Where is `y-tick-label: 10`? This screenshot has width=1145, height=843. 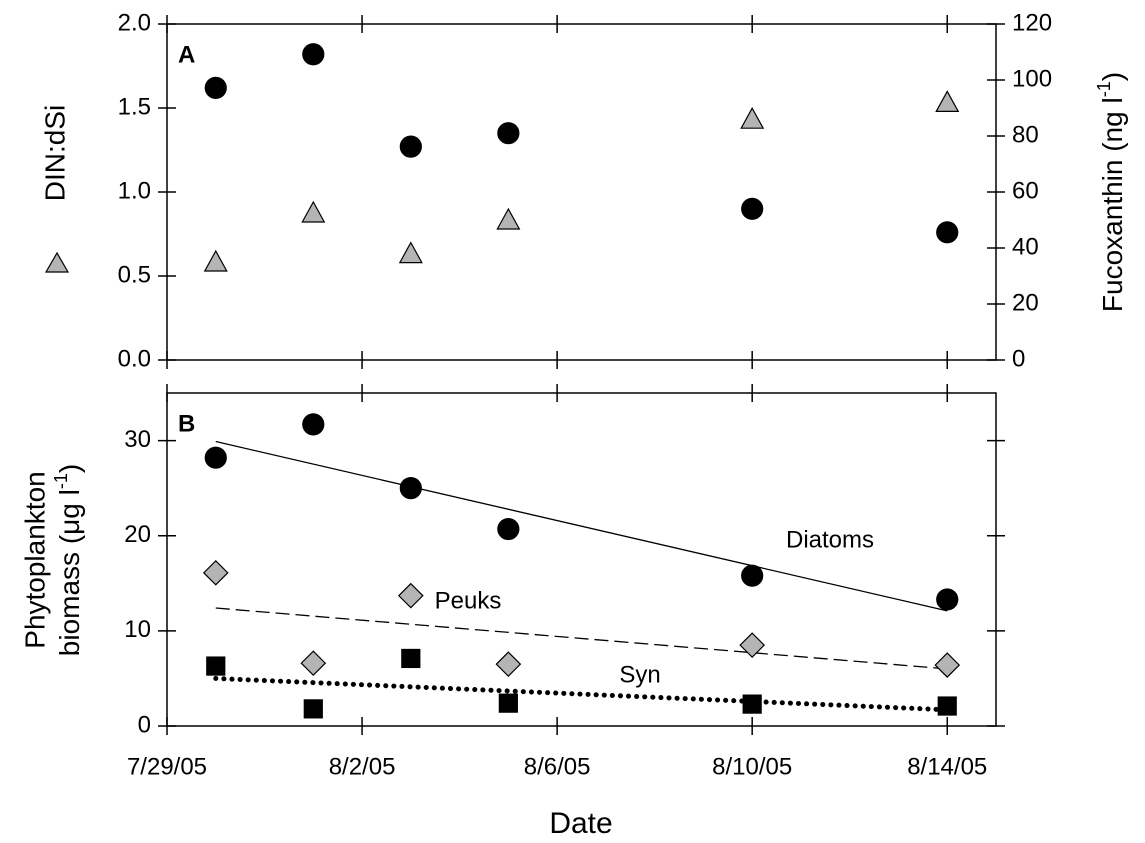 y-tick-label: 10 is located at coordinates (137, 629).